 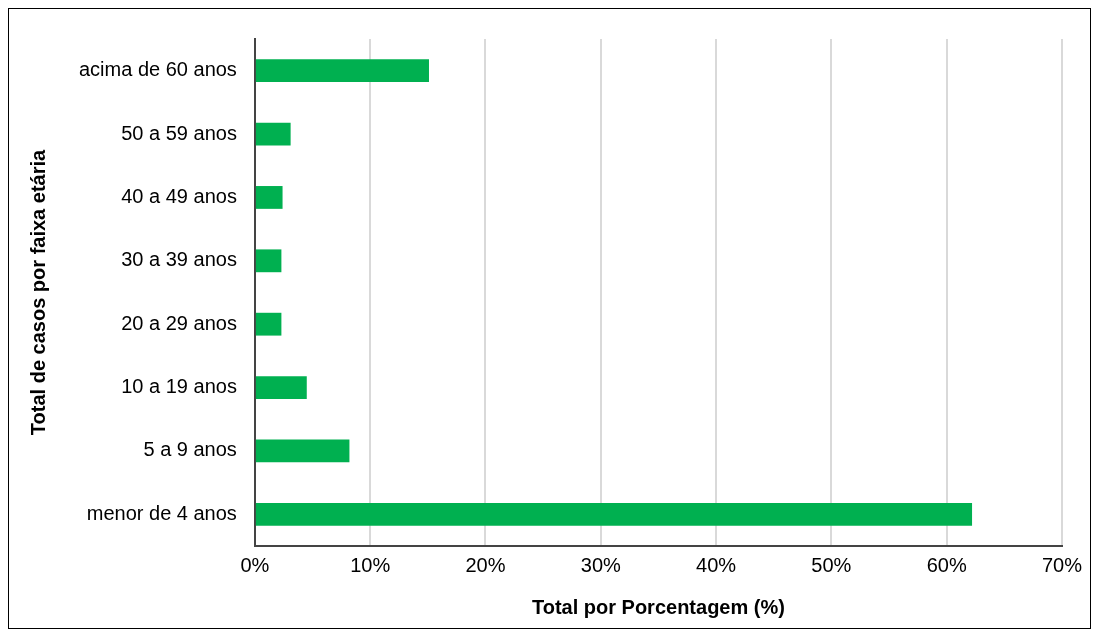 What do you see at coordinates (946, 564) in the screenshot?
I see `x-tick-label: 60%` at bounding box center [946, 564].